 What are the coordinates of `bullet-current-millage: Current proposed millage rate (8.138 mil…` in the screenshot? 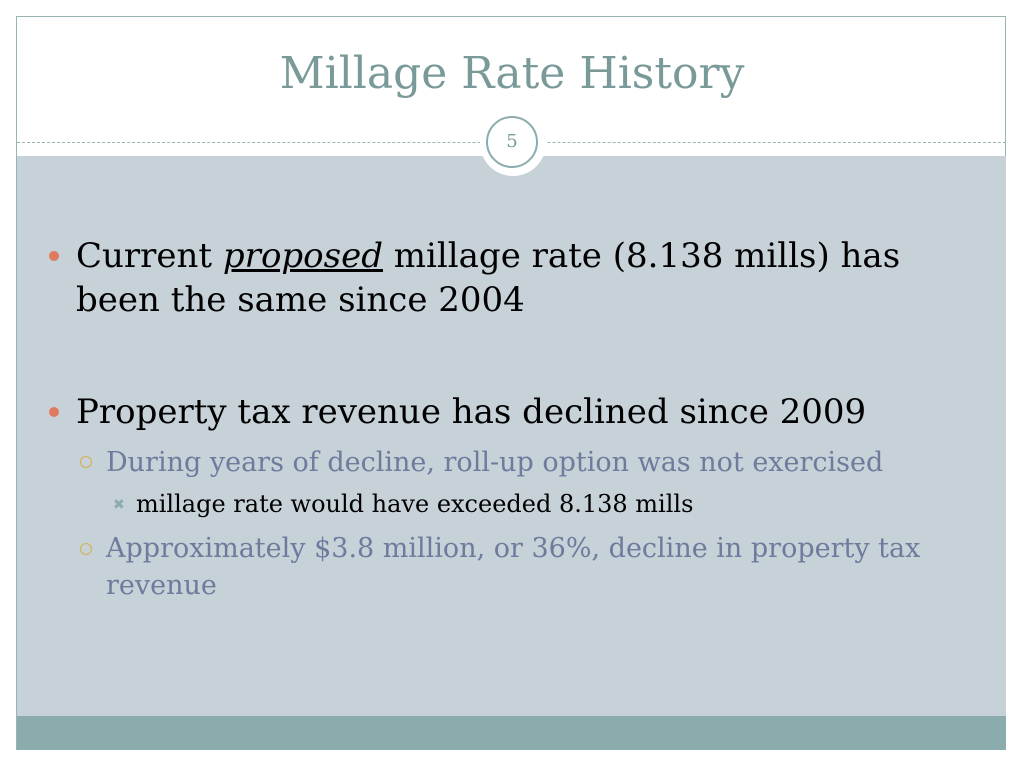 It's located at (531, 278).